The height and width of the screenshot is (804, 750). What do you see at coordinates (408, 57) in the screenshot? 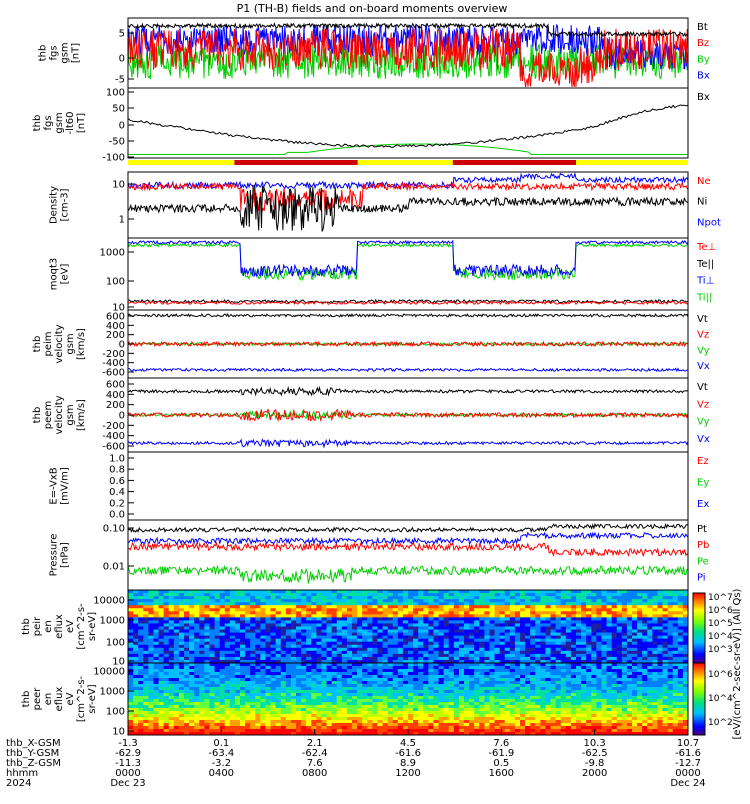
I see `trace-Bz` at bounding box center [408, 57].